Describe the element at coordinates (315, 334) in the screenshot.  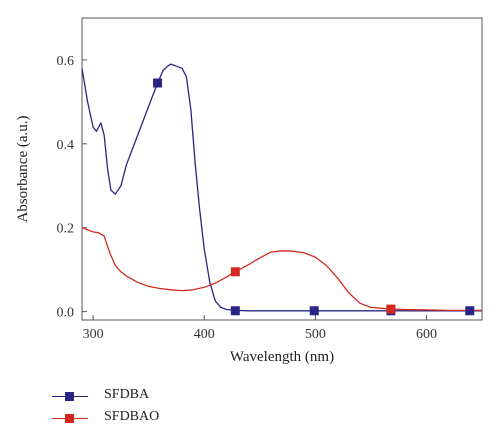
I see `x-tick-label: 500` at that location.